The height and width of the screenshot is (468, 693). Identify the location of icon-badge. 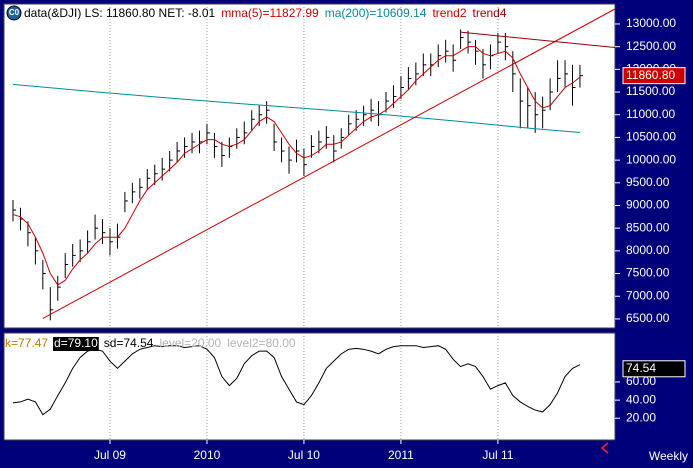
(14, 13).